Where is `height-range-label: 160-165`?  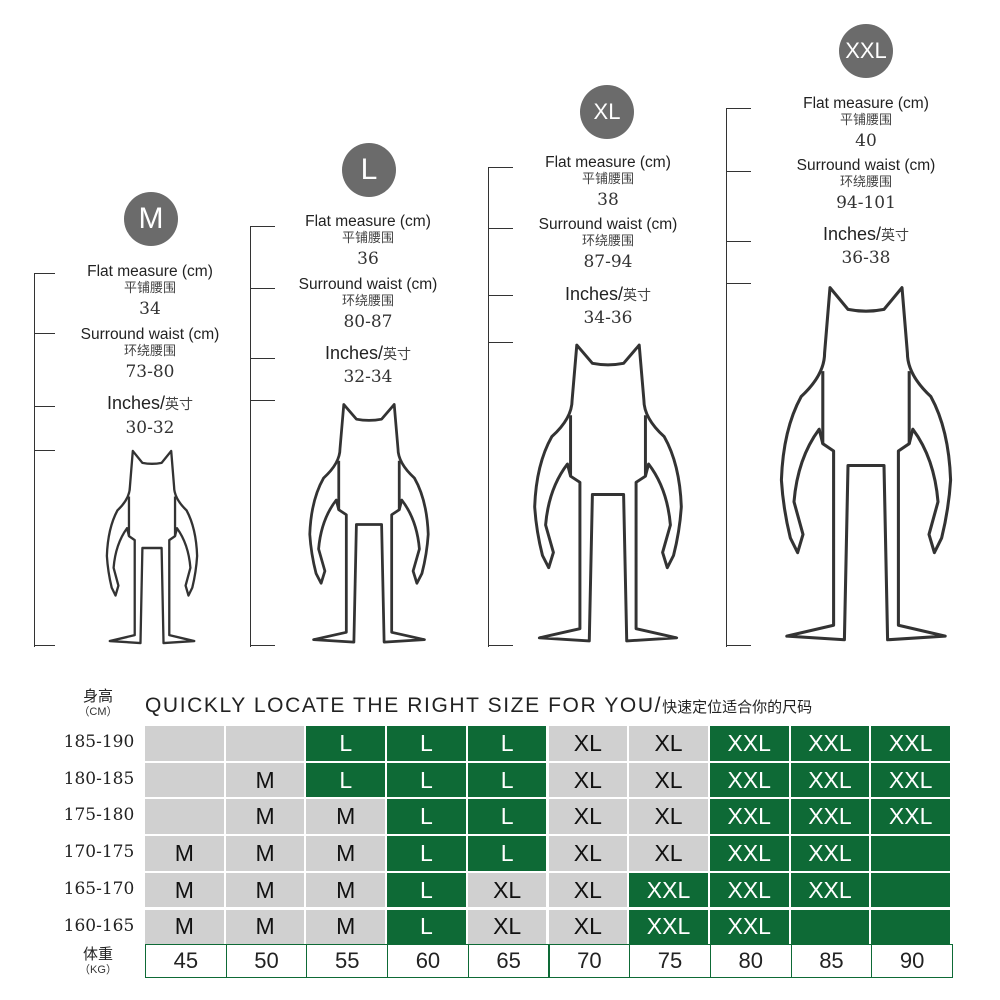 height-range-label: 160-165 is located at coordinates (99, 925).